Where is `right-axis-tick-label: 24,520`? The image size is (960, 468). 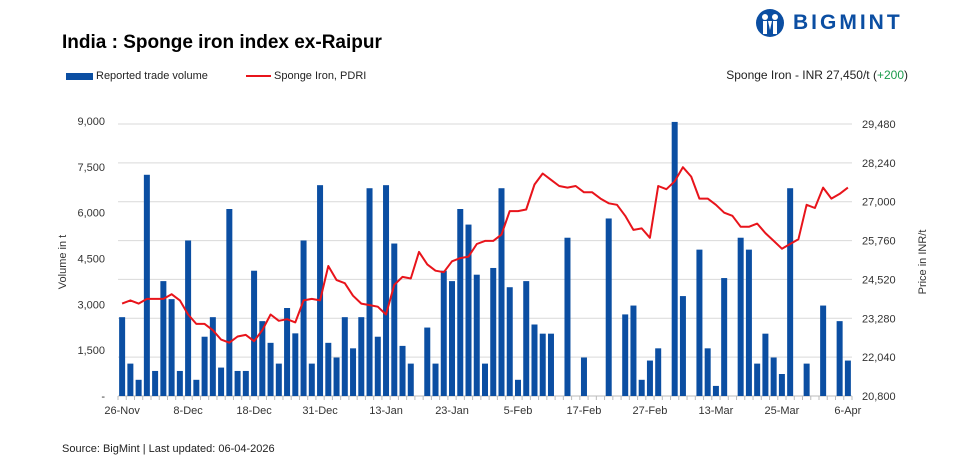
right-axis-tick-label: 24,520 is located at coordinates (879, 280).